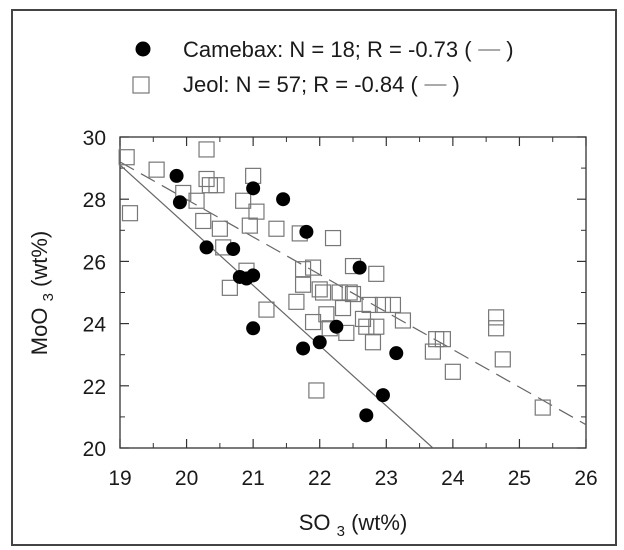 This screenshot has height=550, width=624. What do you see at coordinates (509, 49) in the screenshot?
I see `legend-suffix-camebax: )` at bounding box center [509, 49].